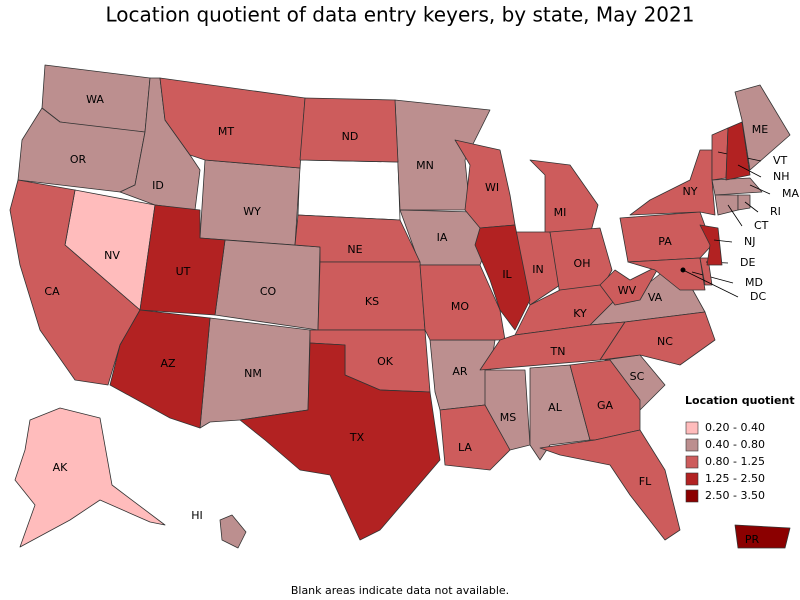 This screenshot has height=600, width=800. What do you see at coordinates (465, 447) in the screenshot?
I see `state-label: LA` at bounding box center [465, 447].